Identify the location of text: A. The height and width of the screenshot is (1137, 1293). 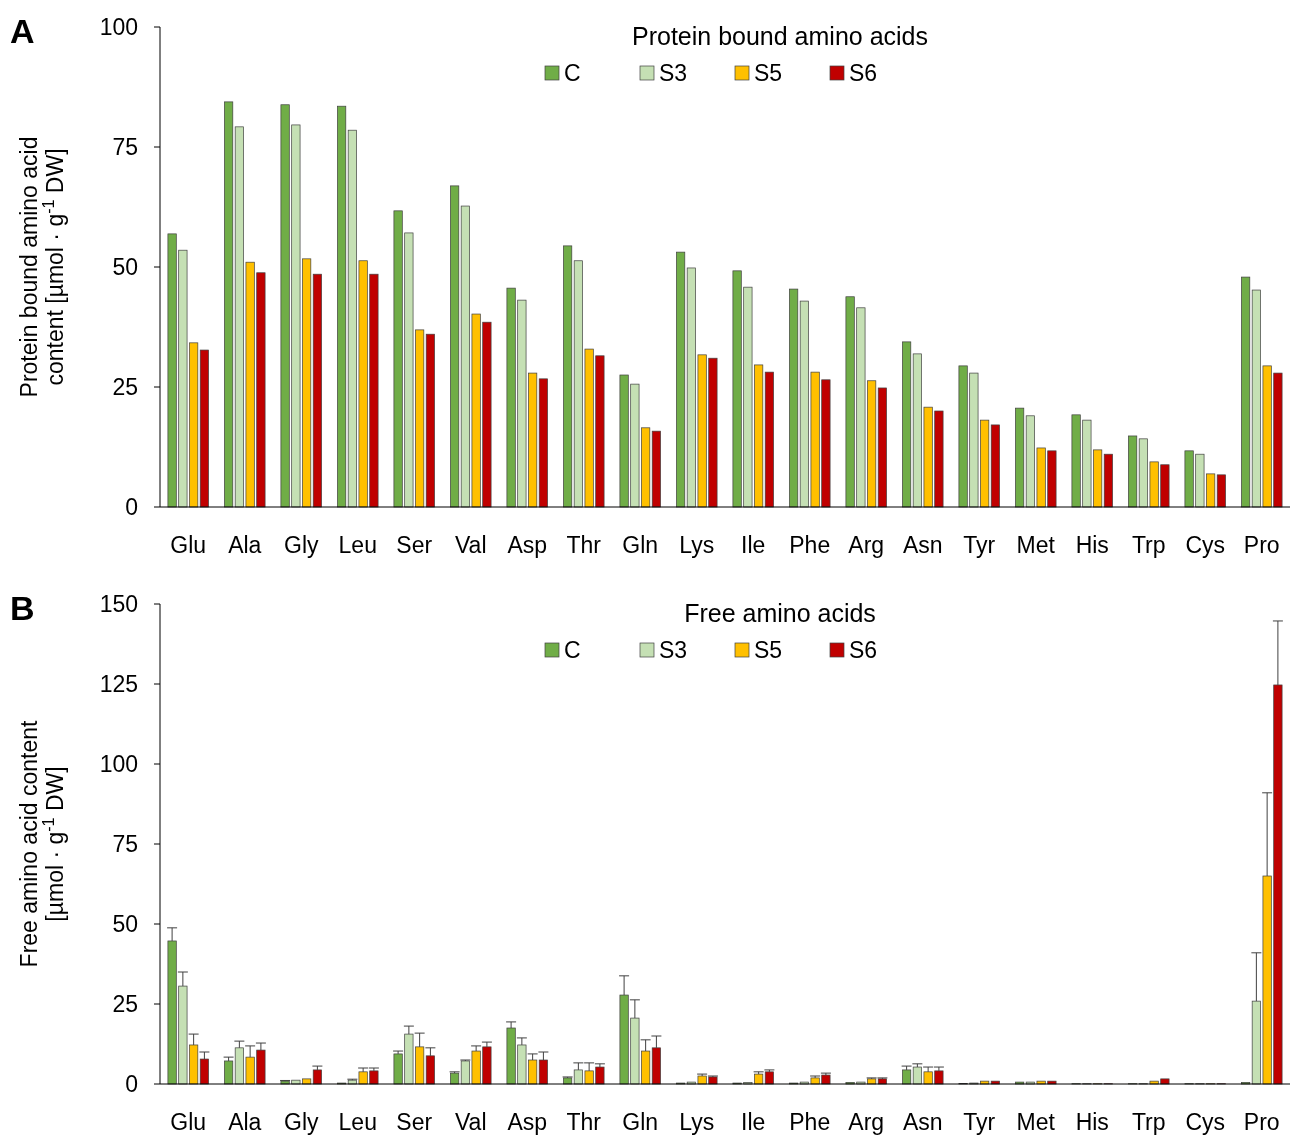
(22, 31).